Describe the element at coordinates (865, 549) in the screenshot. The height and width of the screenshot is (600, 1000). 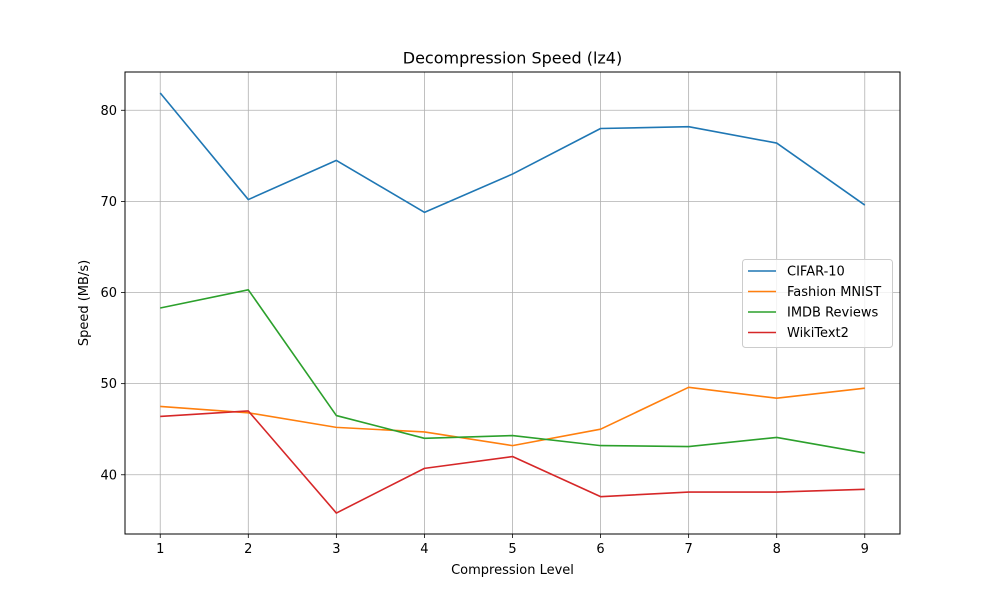
I see `x-tick-label: 9` at that location.